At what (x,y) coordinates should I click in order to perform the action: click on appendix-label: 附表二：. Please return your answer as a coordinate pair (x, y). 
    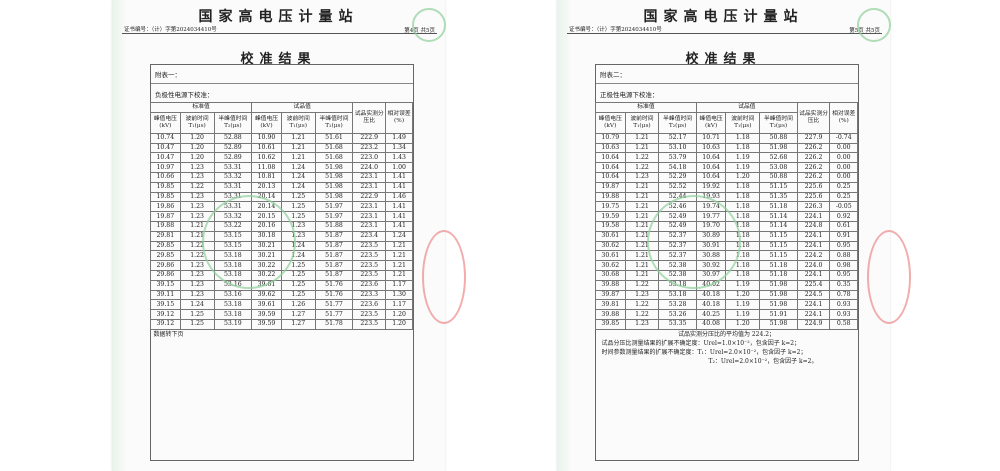
    Looking at the image, I should click on (613, 75).